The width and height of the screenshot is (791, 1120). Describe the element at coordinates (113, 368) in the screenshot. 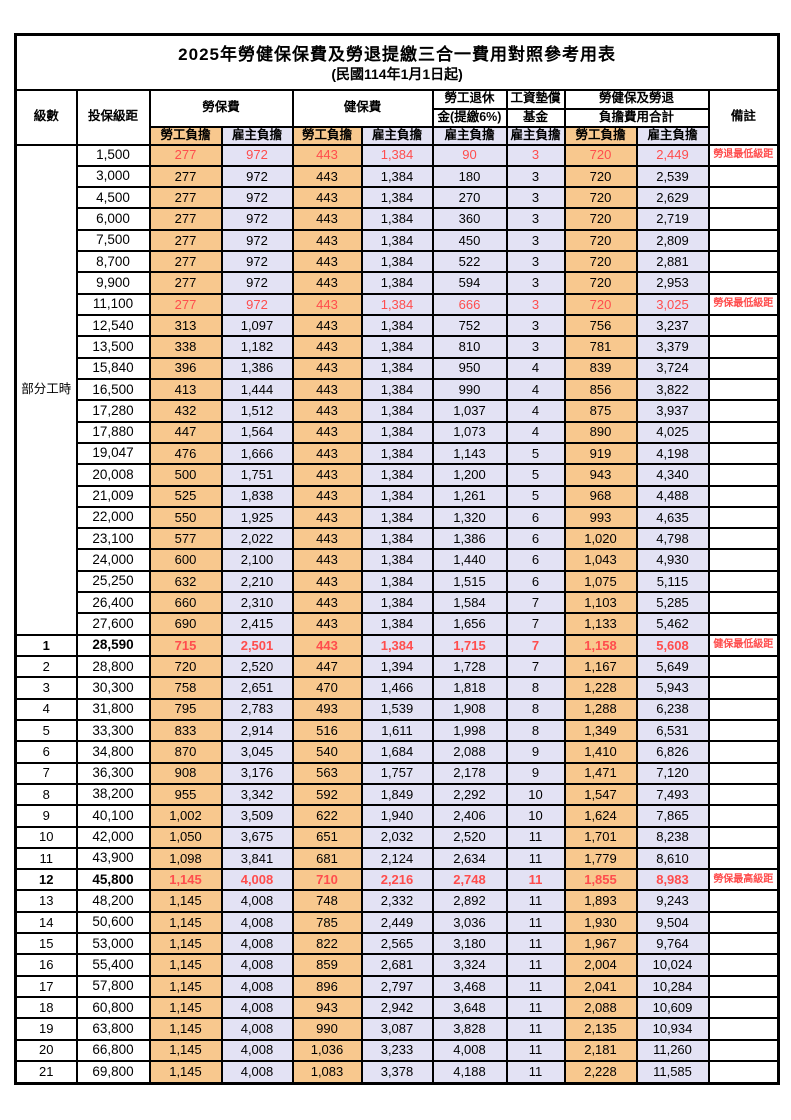

I see `bracket-cell: 15,840` at that location.